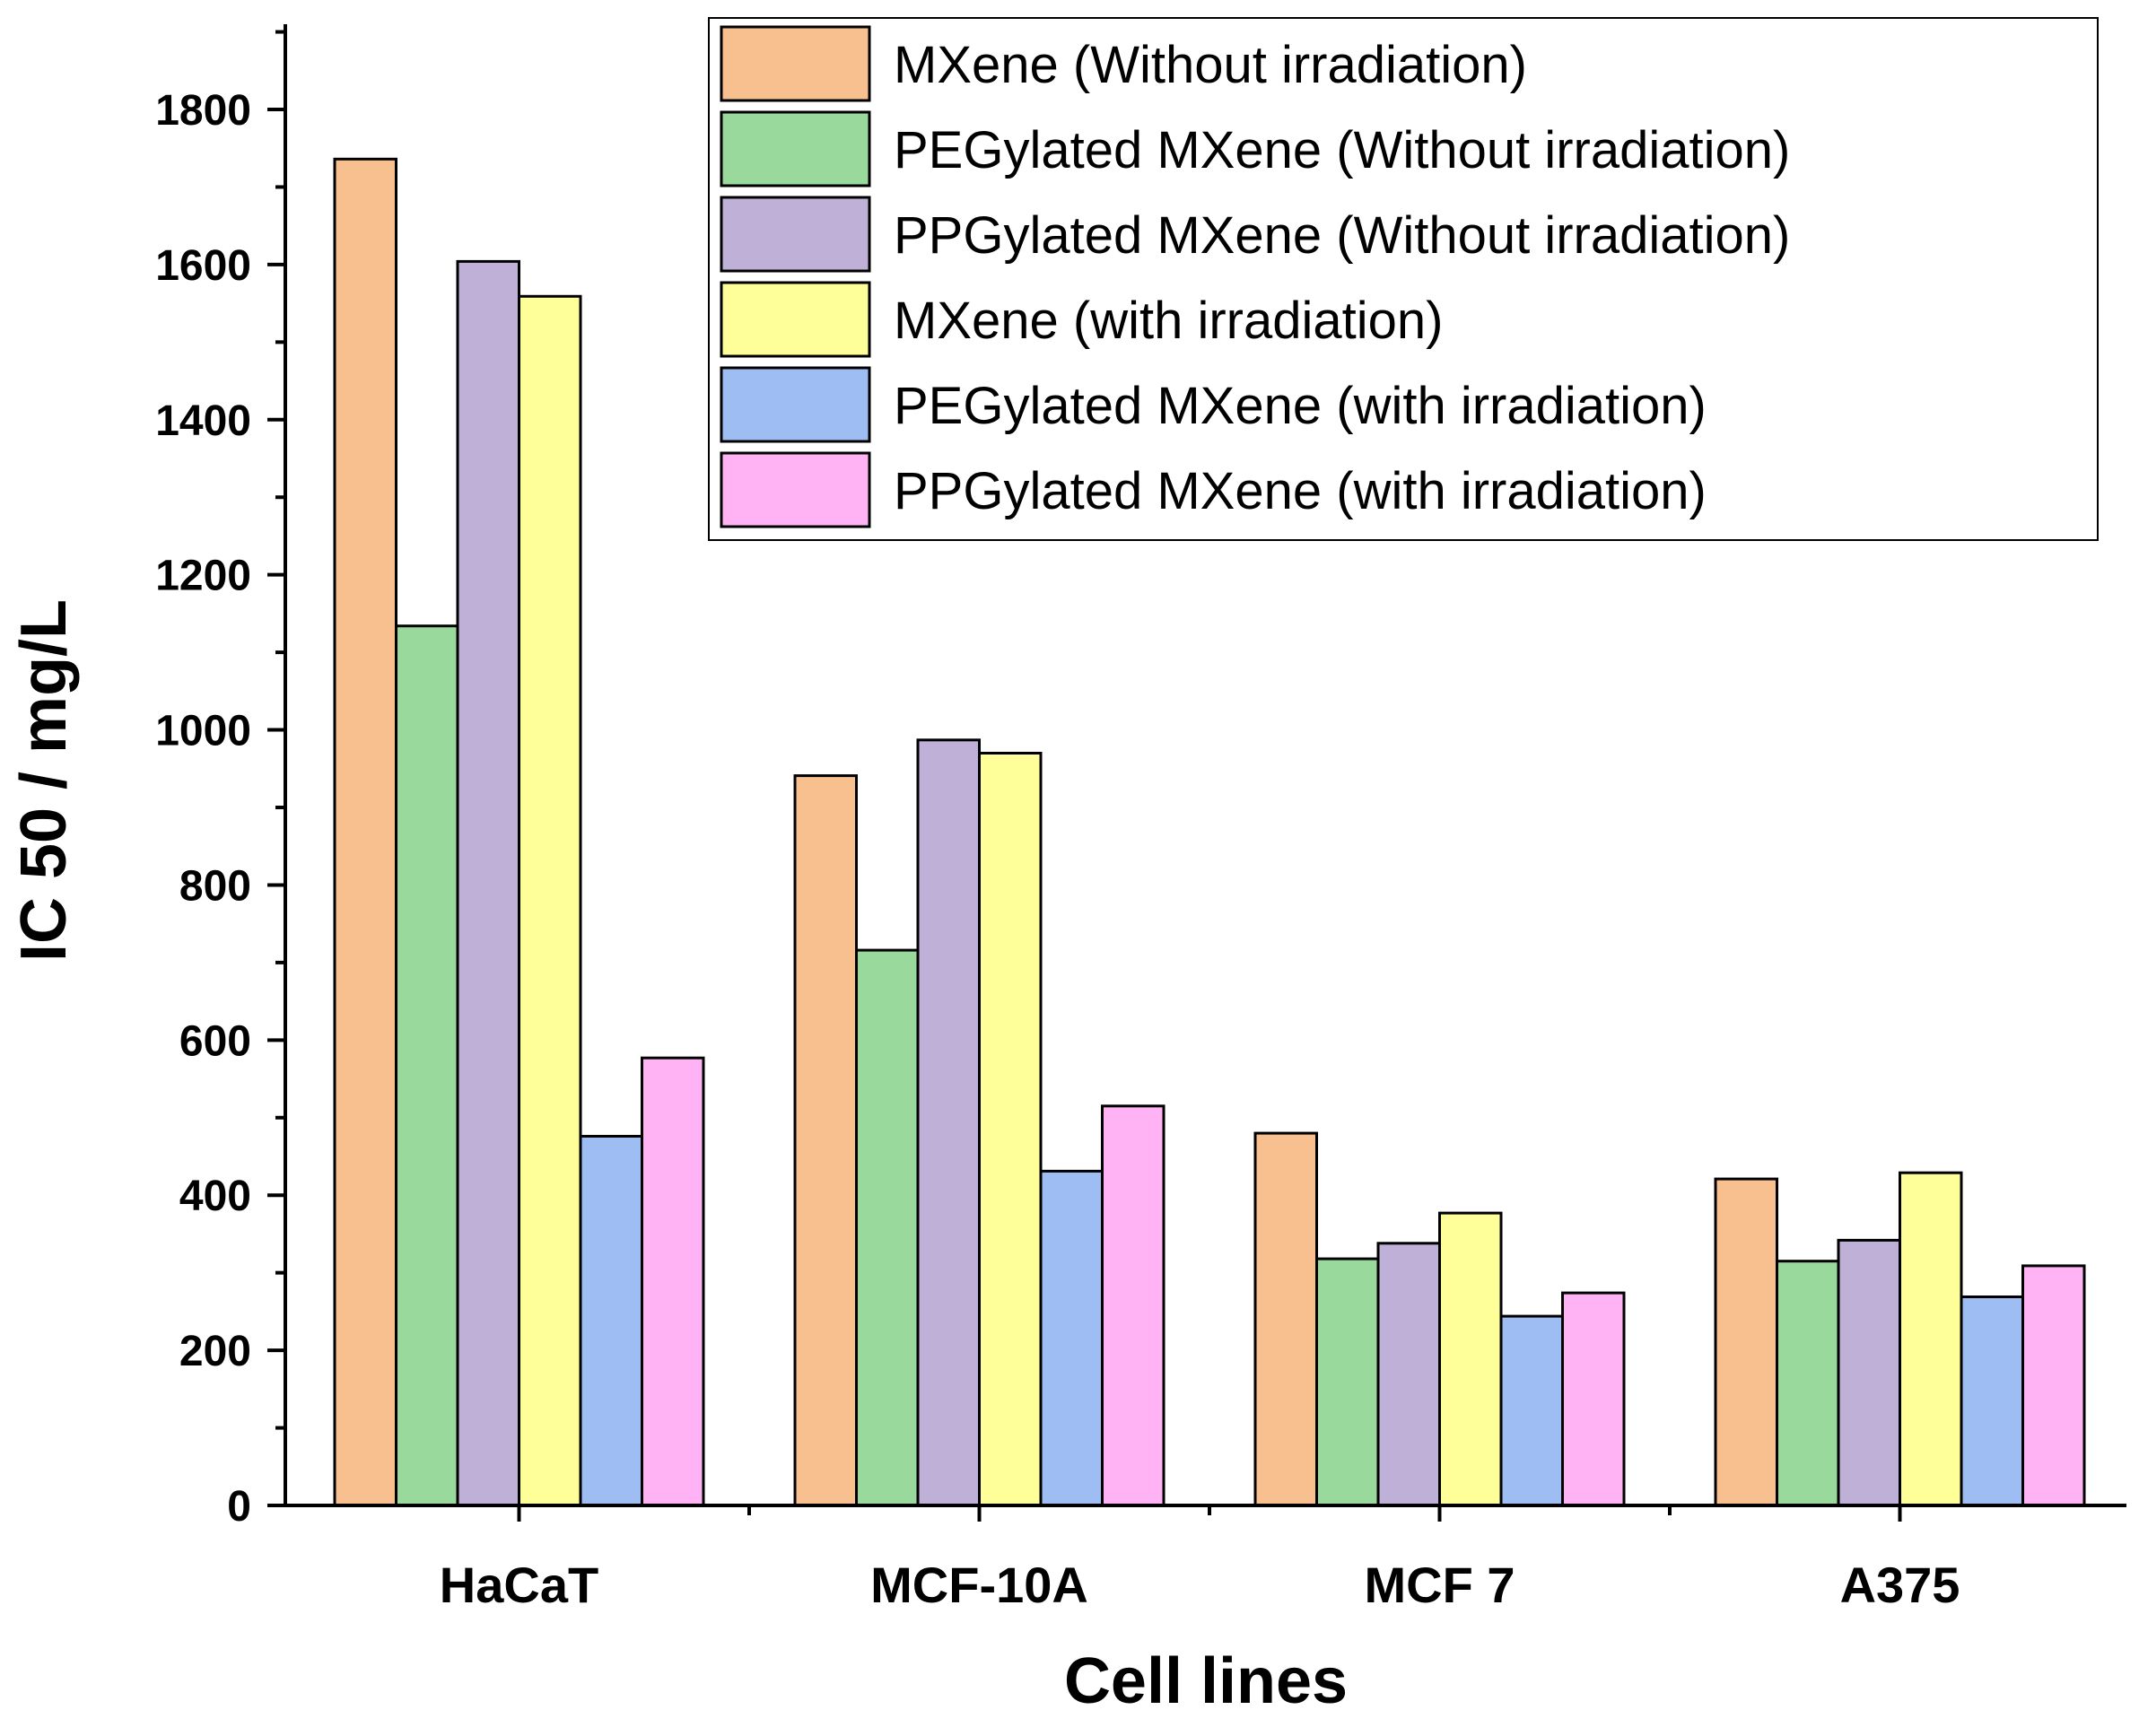 This screenshot has height=1736, width=2139. Describe the element at coordinates (44, 781) in the screenshot. I see `y-axis-title: IC 50 / mg/L` at that location.